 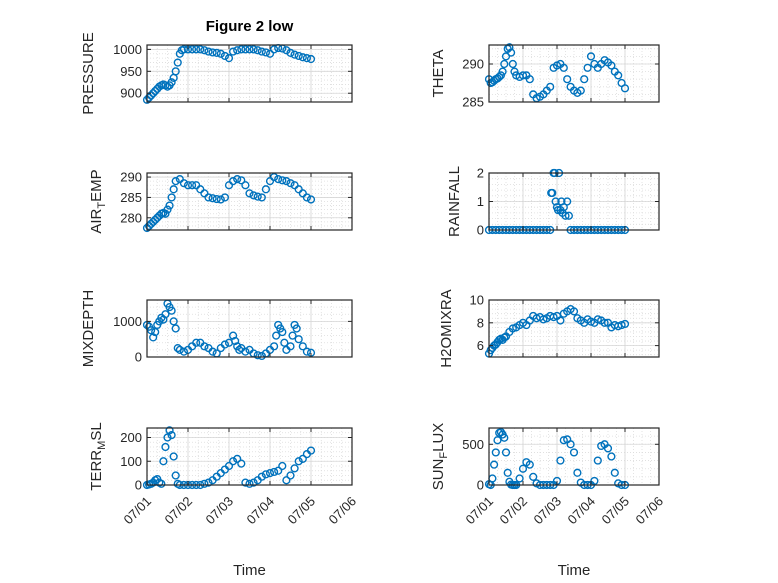 I want to click on y-axis-label: AIRTEMP, so click(x=98, y=201).